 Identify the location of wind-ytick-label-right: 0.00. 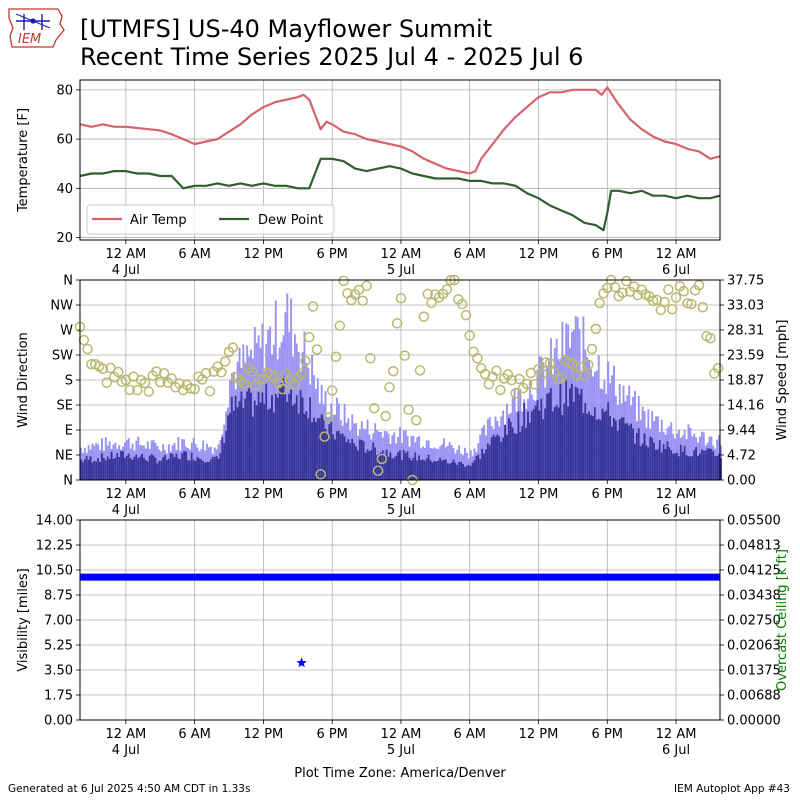
(741, 481).